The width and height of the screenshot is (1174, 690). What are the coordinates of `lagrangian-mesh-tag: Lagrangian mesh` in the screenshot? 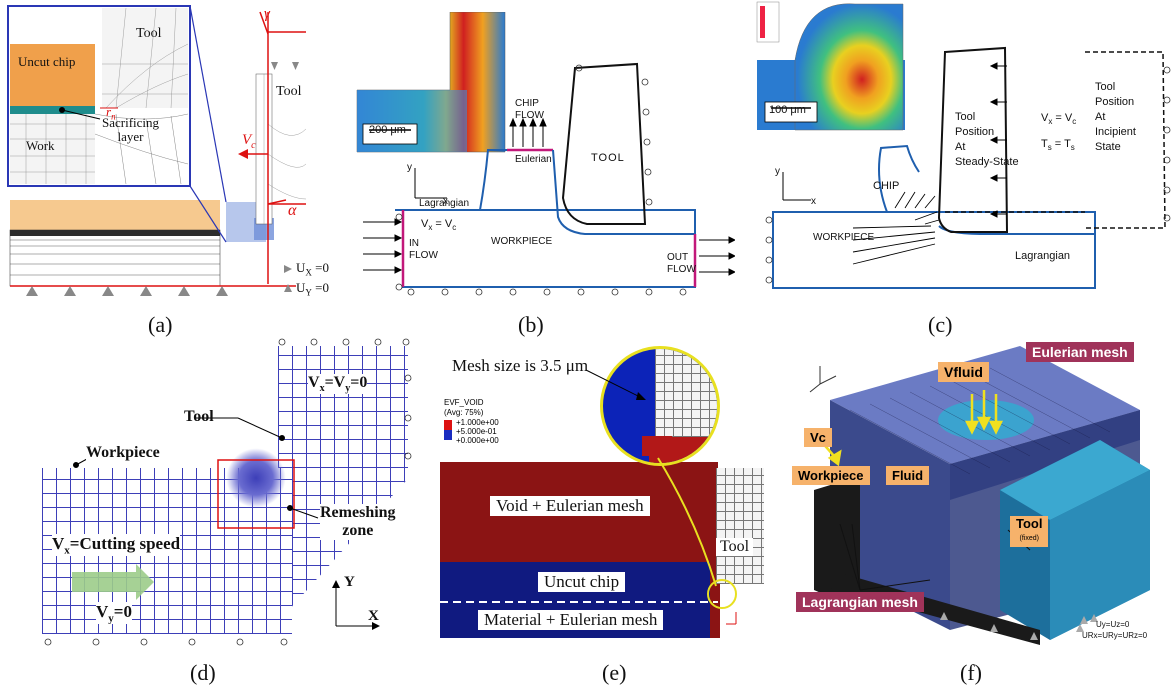 It's located at (860, 602).